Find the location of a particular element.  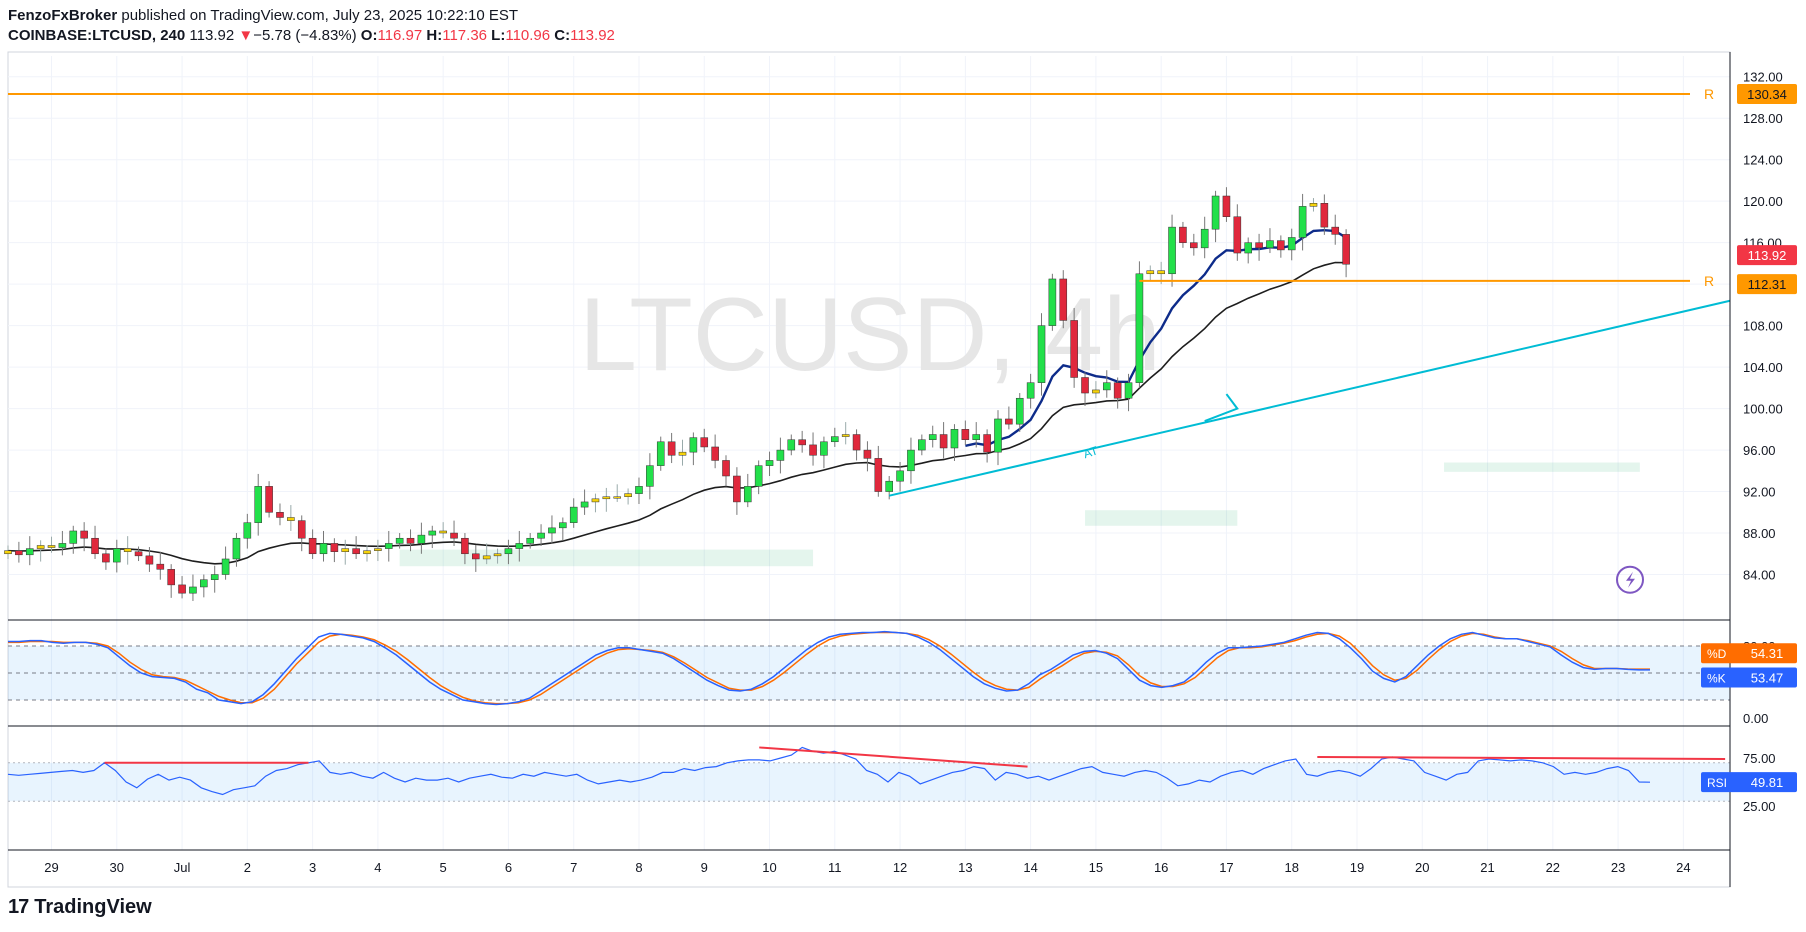

time-tick-label: Jul is located at coordinates (182, 867).